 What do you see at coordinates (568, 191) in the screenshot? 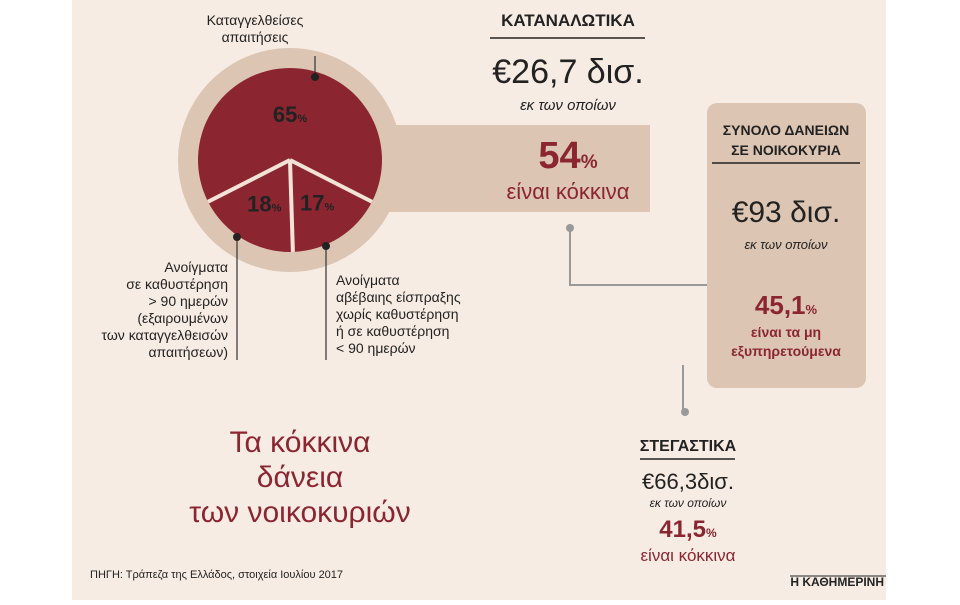
I see `consumer-note: είναι κόκκινα` at bounding box center [568, 191].